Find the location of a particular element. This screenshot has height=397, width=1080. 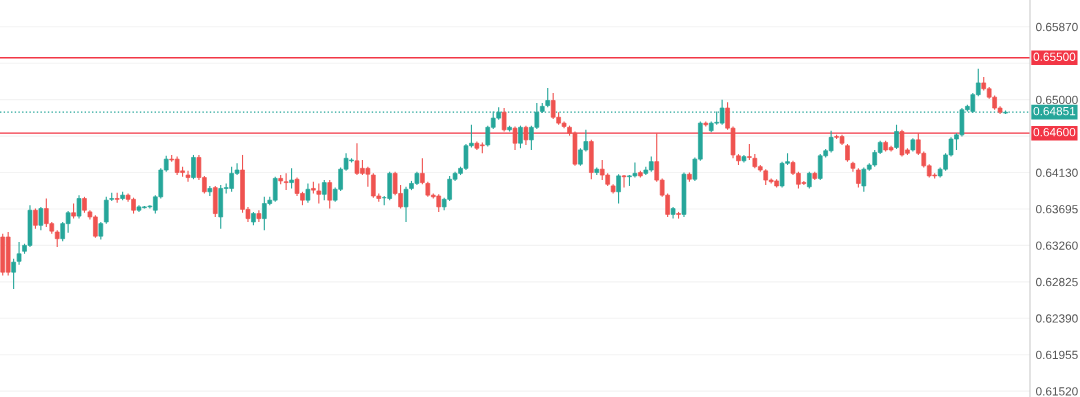

y-tick-label: 0.63695 is located at coordinates (1057, 209).